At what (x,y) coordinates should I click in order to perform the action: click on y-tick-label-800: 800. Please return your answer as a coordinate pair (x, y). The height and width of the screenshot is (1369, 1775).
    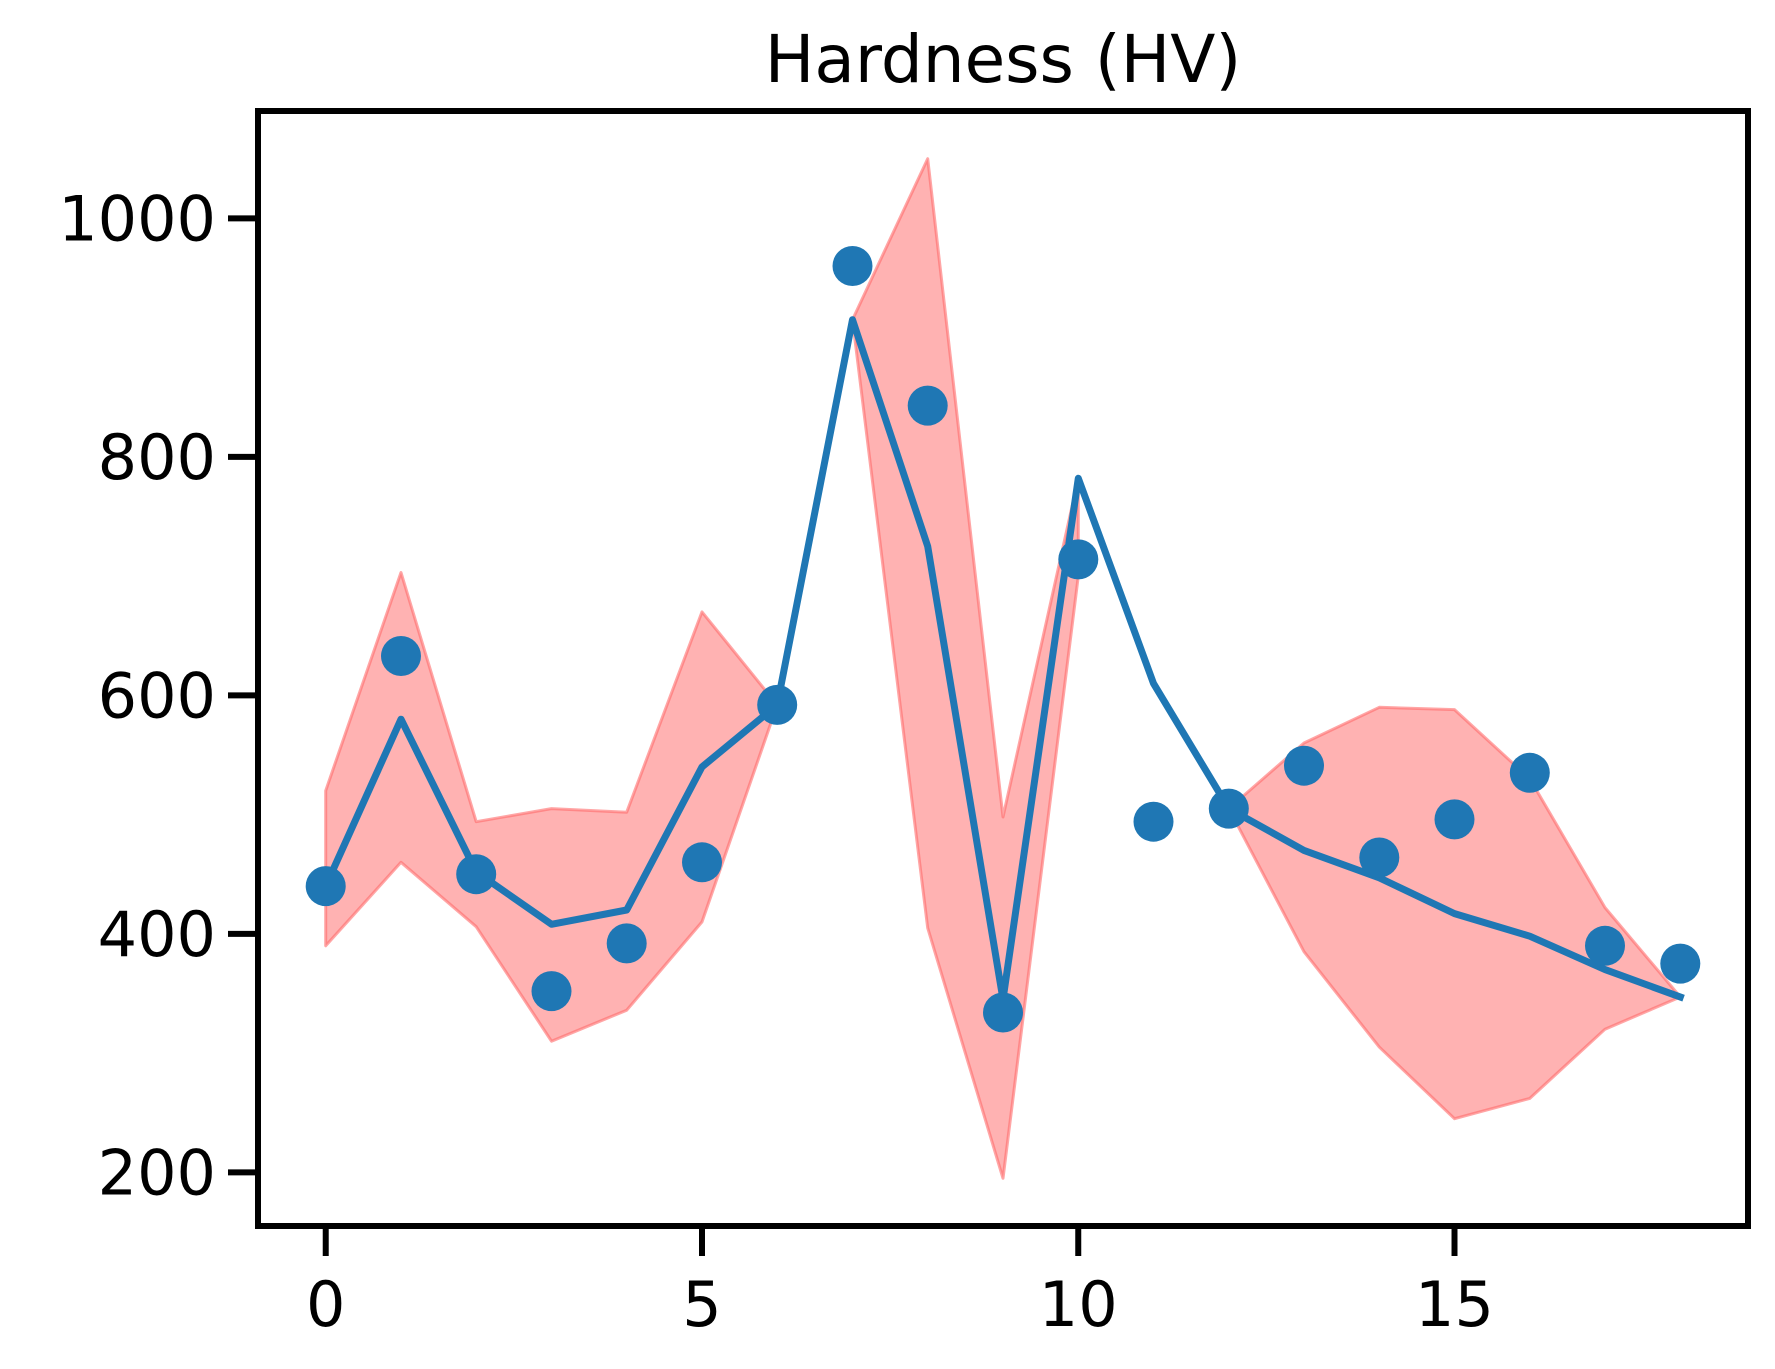
    Looking at the image, I should click on (157, 457).